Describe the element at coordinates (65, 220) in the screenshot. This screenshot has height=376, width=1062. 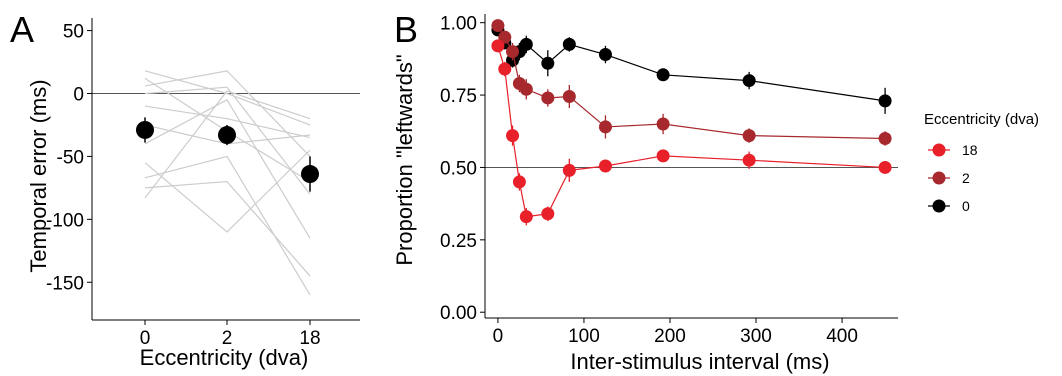
I see `panel-a-y-tick-label: -100` at that location.